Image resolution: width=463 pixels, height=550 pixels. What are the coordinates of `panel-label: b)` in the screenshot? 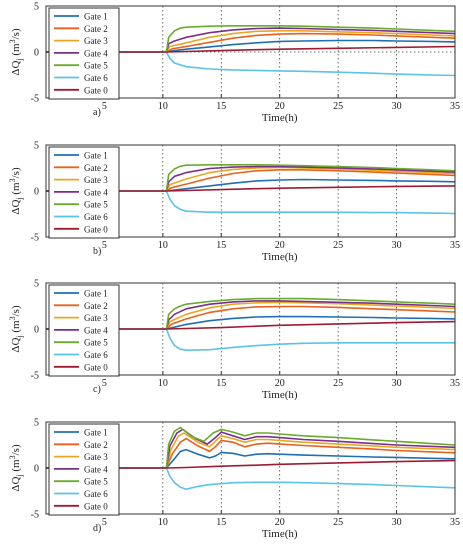 It's located at (97, 251).